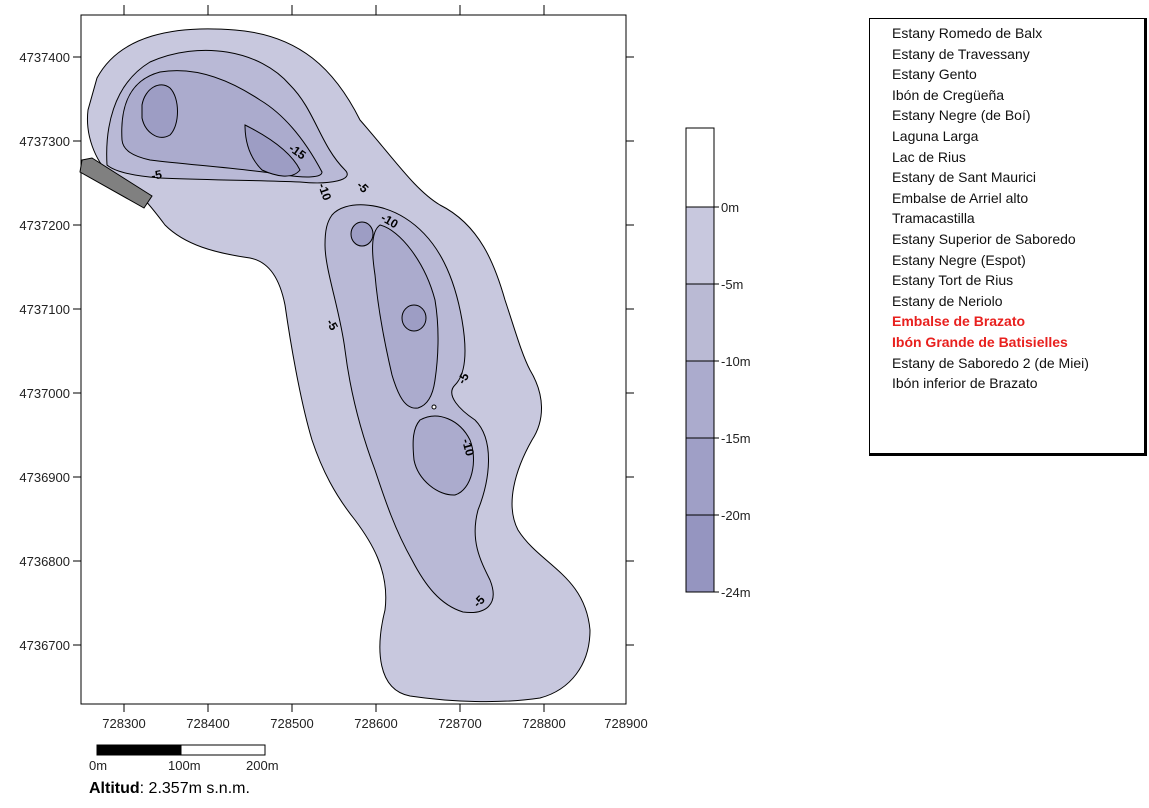 The height and width of the screenshot is (808, 1149). I want to click on legend-label: 0m, so click(730, 207).